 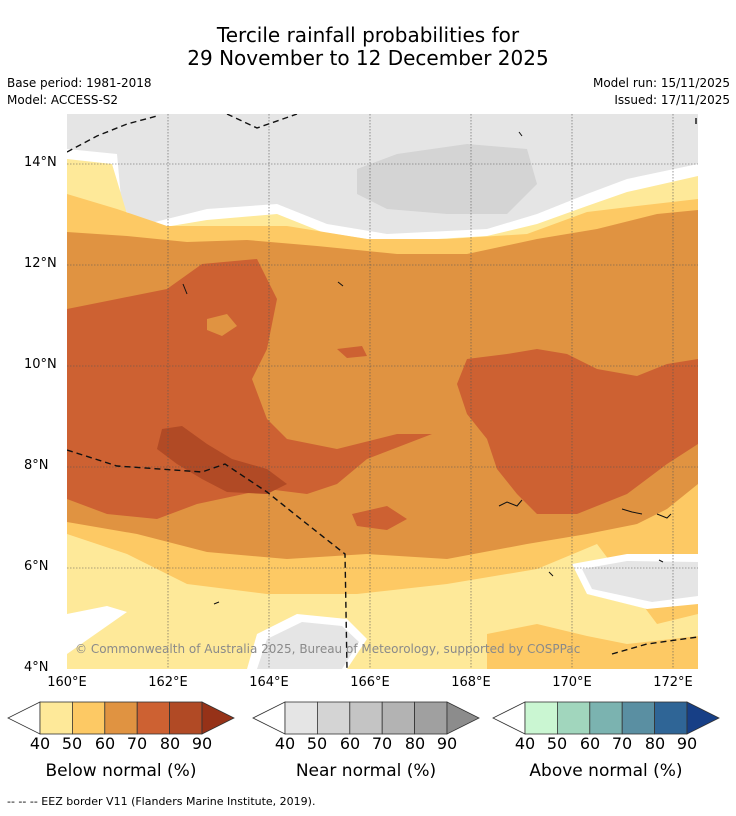 I want to click on map-title-line1: Tercile rainfall probabilities for, so click(x=368, y=35).